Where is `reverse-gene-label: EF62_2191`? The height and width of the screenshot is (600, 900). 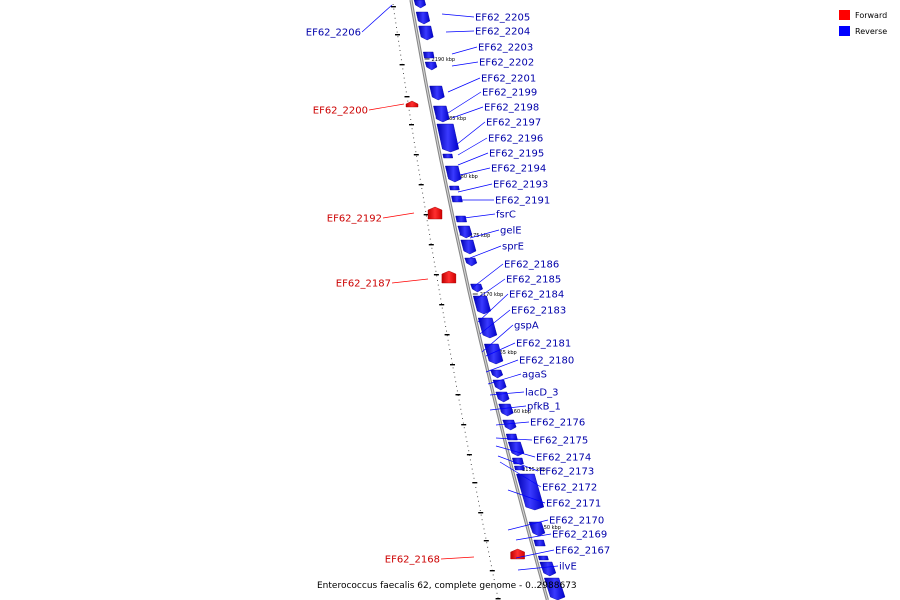 reverse-gene-label: EF62_2191 is located at coordinates (522, 201).